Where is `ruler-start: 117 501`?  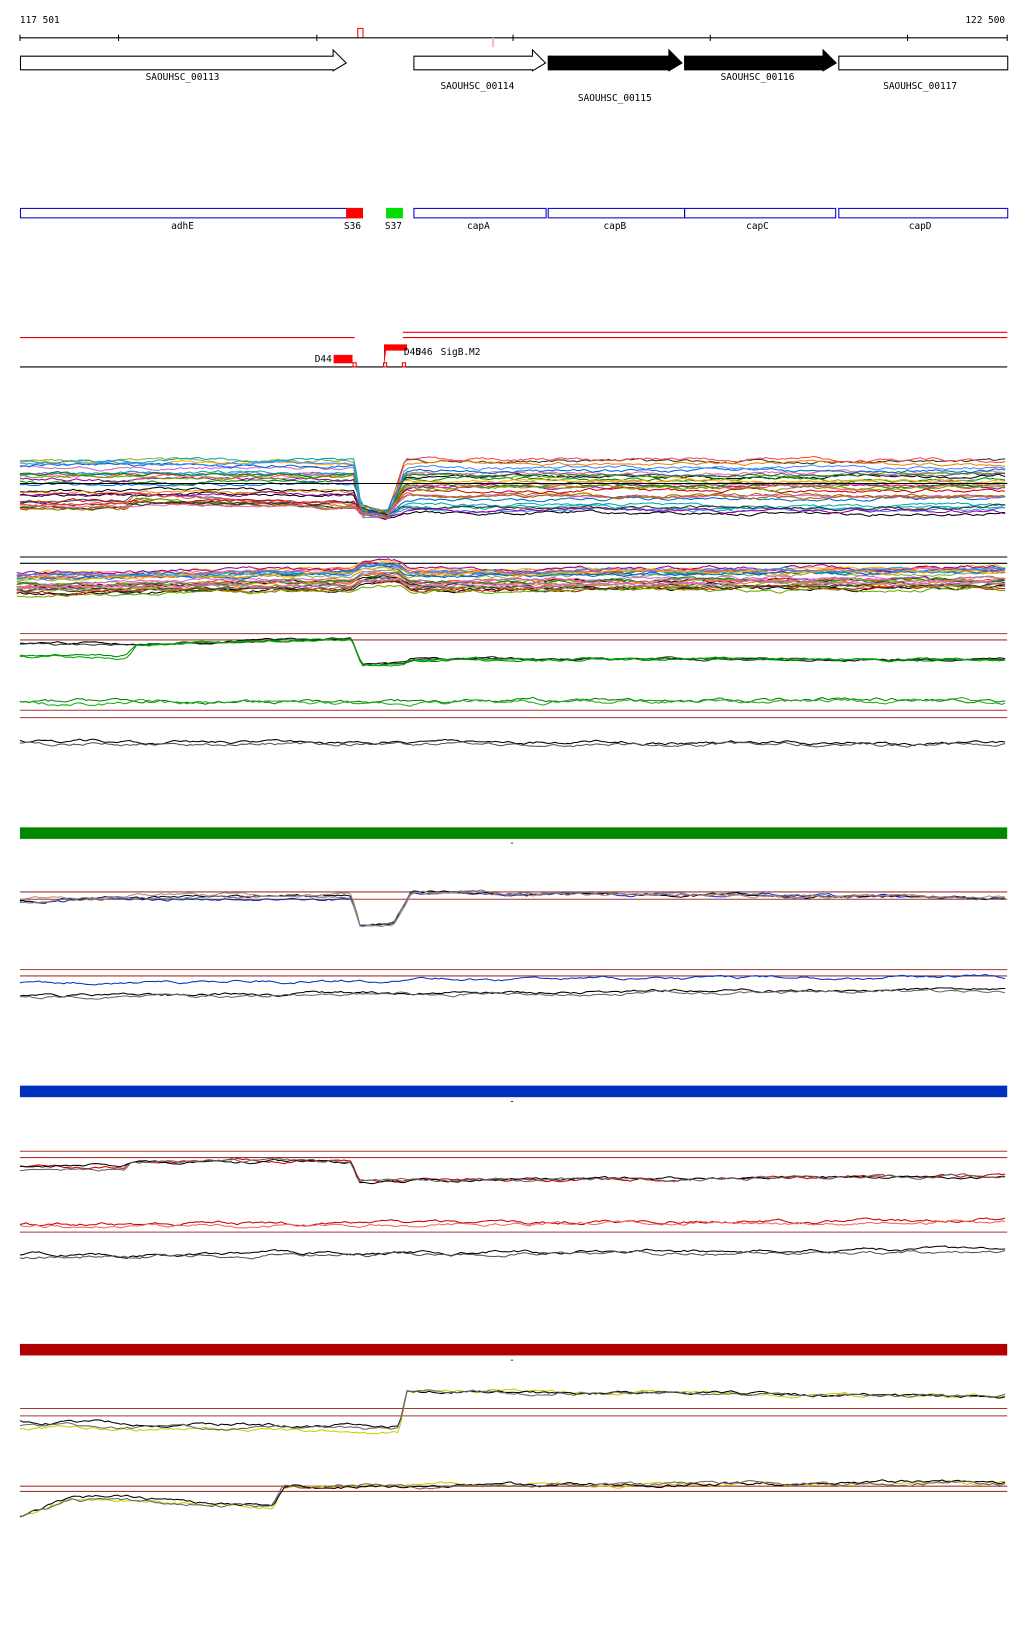
ruler-start: 117 501 is located at coordinates (40, 20).